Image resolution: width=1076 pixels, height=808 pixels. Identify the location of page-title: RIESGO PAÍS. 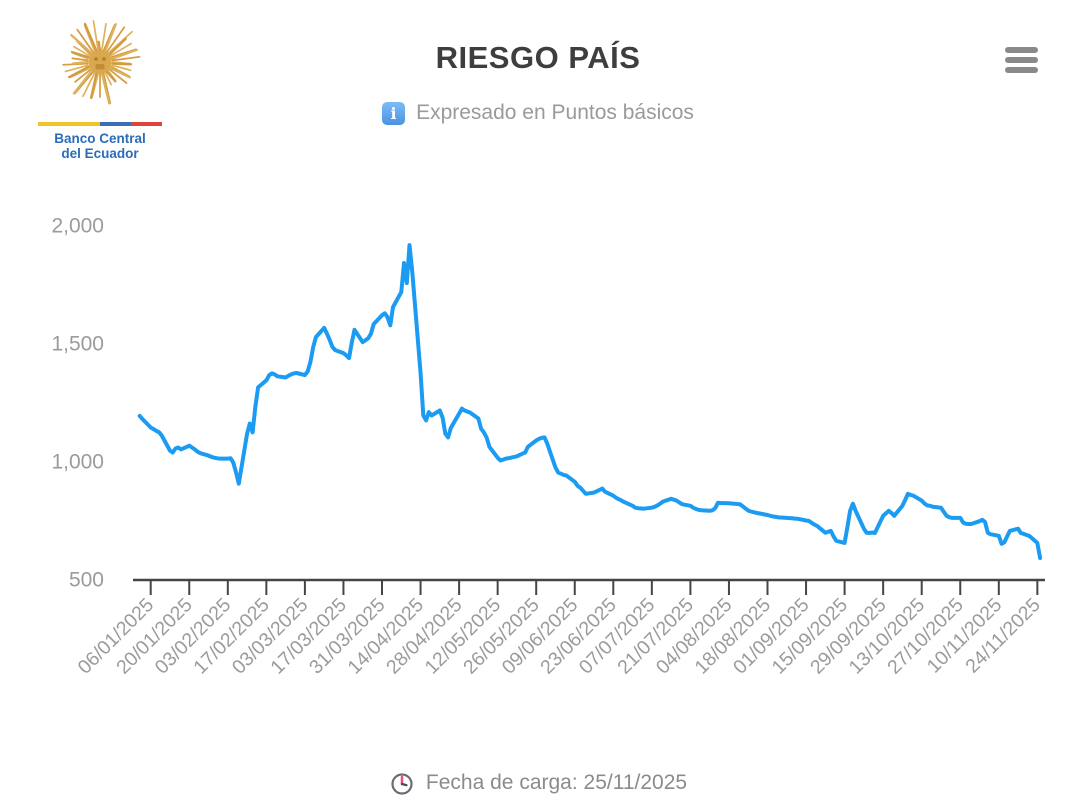
(538, 57).